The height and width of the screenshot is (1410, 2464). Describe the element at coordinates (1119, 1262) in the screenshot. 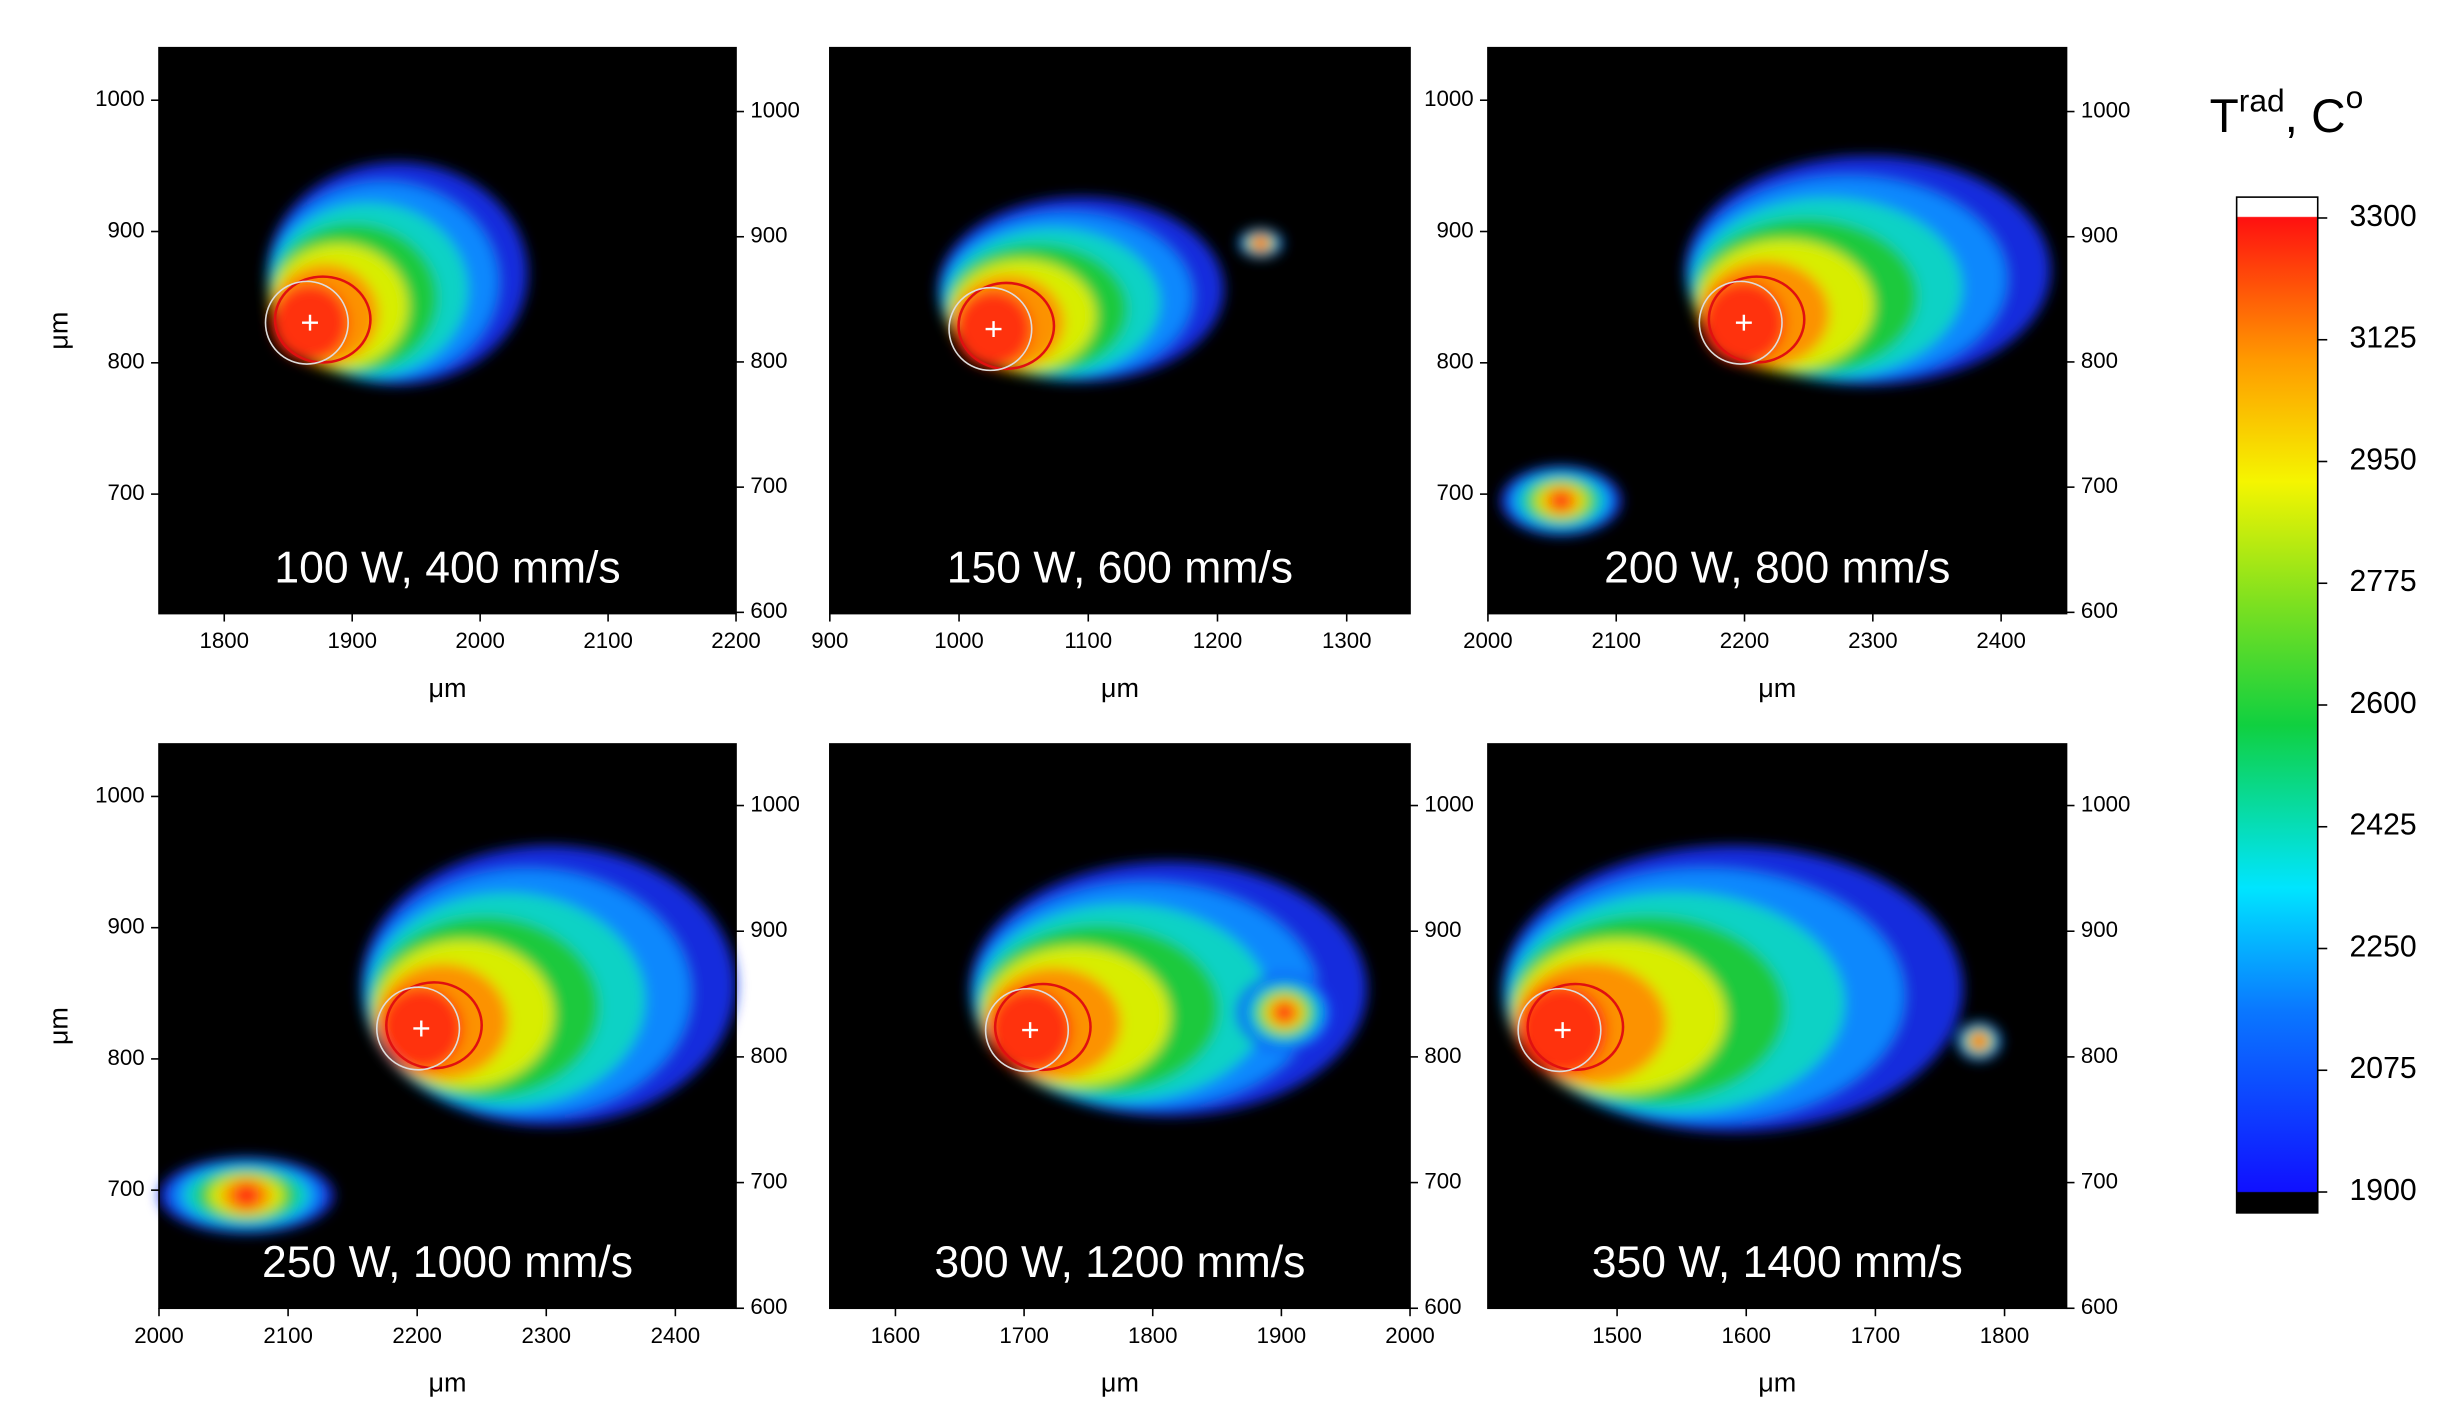

I see `annotation: 300 W, 1200 mm/s` at that location.